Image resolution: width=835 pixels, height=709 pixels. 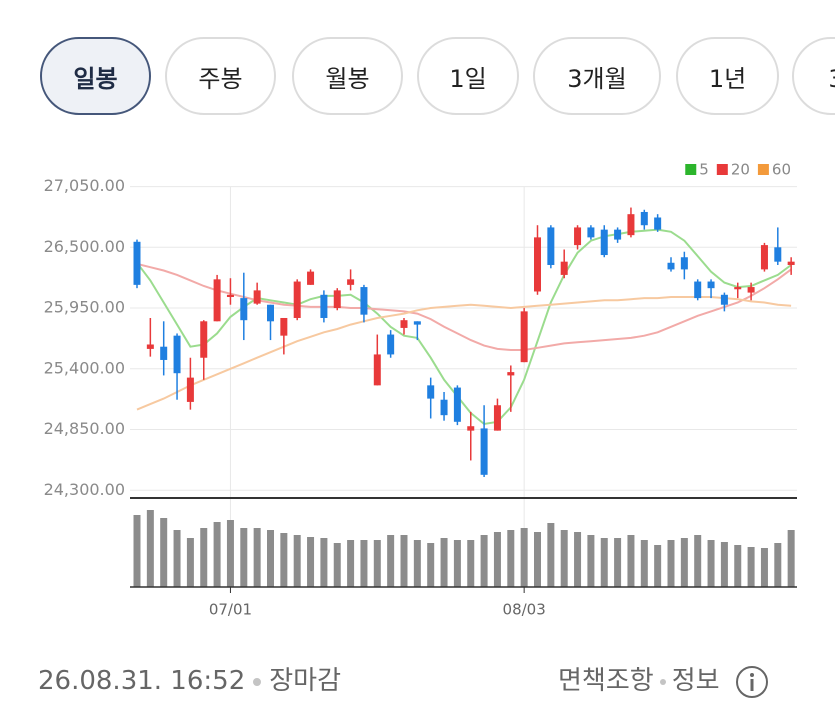 I want to click on legend-label: 20, so click(x=740, y=170).